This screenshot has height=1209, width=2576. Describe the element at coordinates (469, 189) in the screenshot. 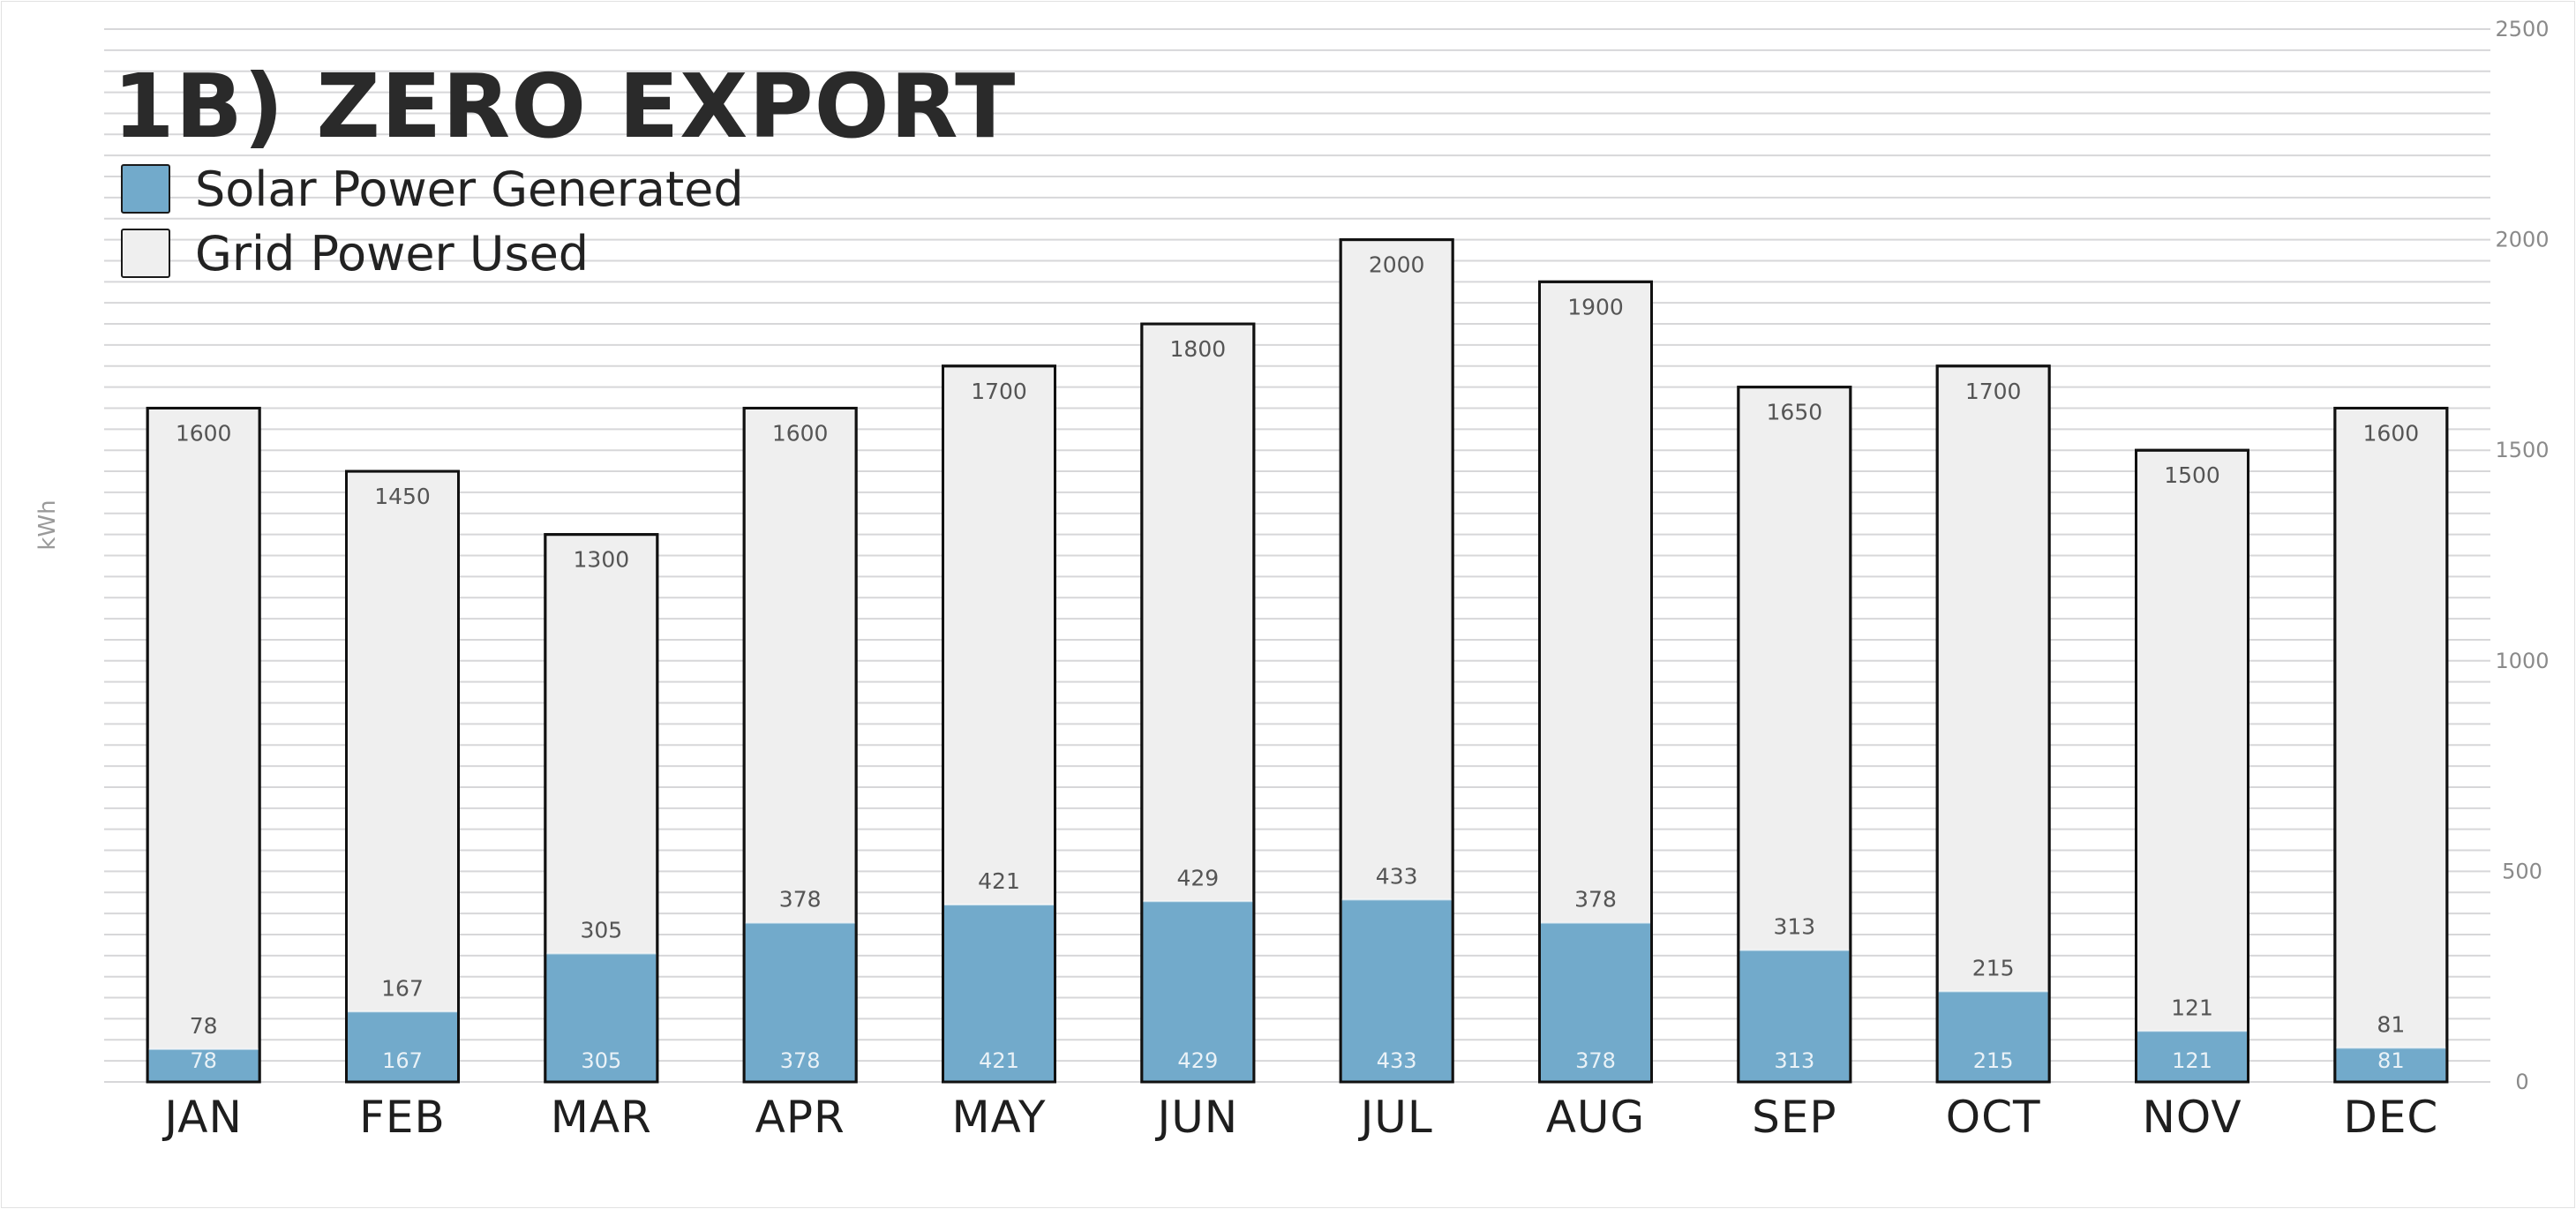

I see `legend-label-solar: Solar Power Generated` at that location.